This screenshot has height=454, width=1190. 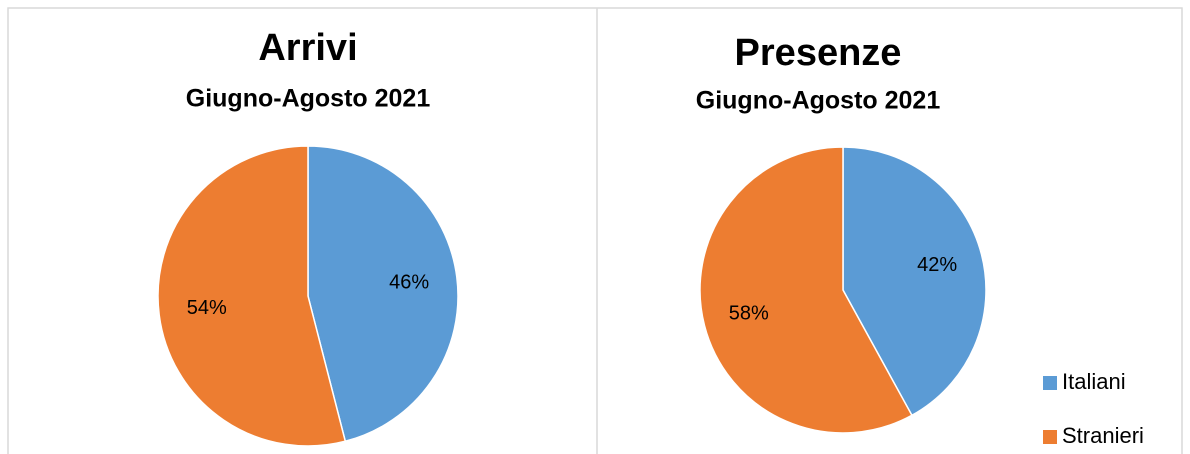 I want to click on data-label: 46%, so click(x=409, y=282).